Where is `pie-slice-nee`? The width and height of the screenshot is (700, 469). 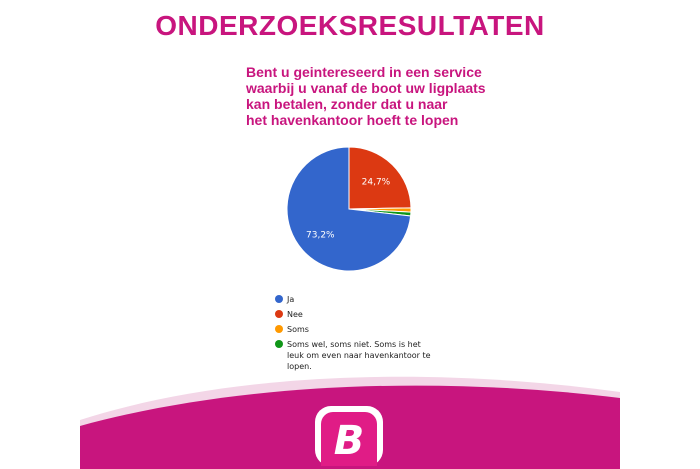 pie-slice-nee is located at coordinates (380, 178).